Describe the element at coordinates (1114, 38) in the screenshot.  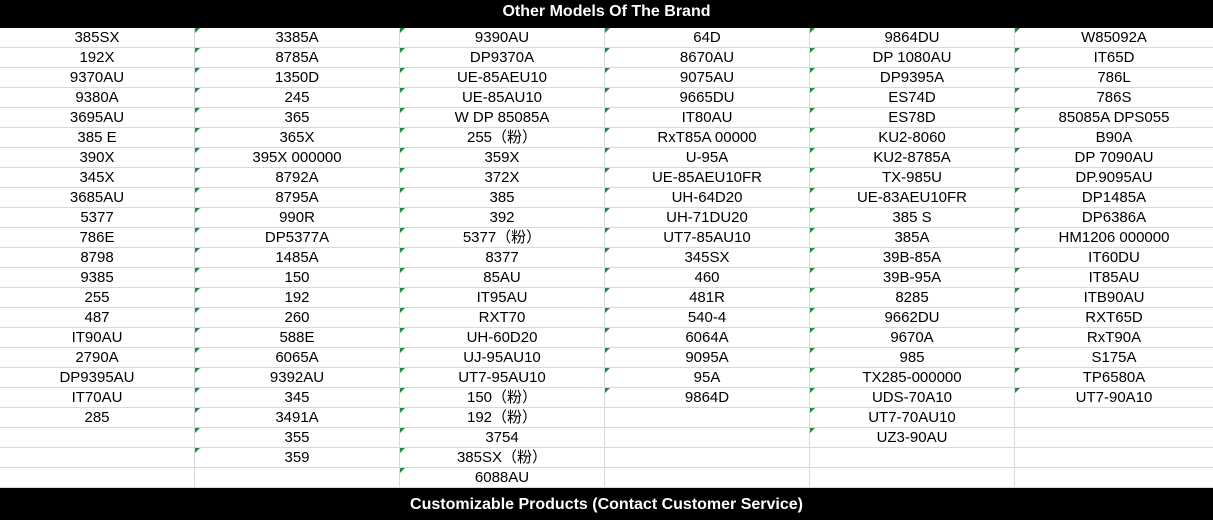
I see `table-cell: W85092A` at that location.